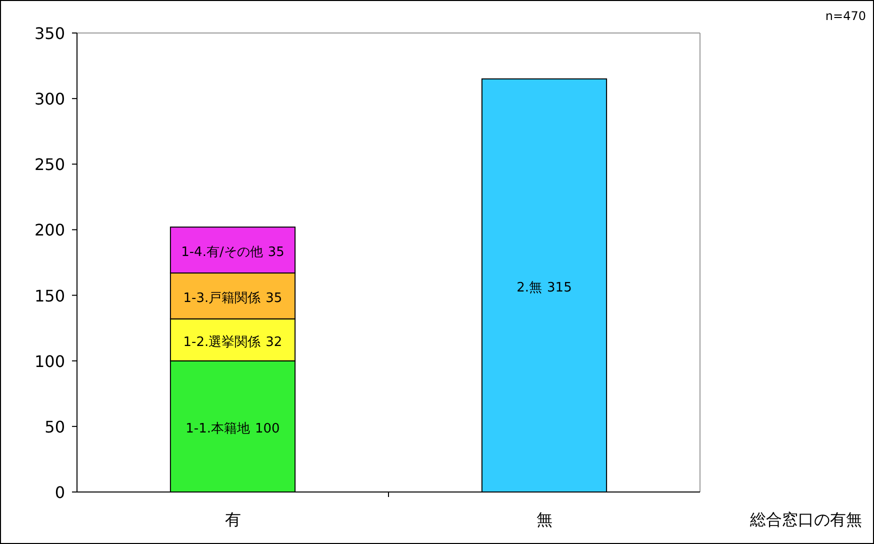 Image resolution: width=874 pixels, height=544 pixels. I want to click on x-tick-label: 有, so click(232, 519).